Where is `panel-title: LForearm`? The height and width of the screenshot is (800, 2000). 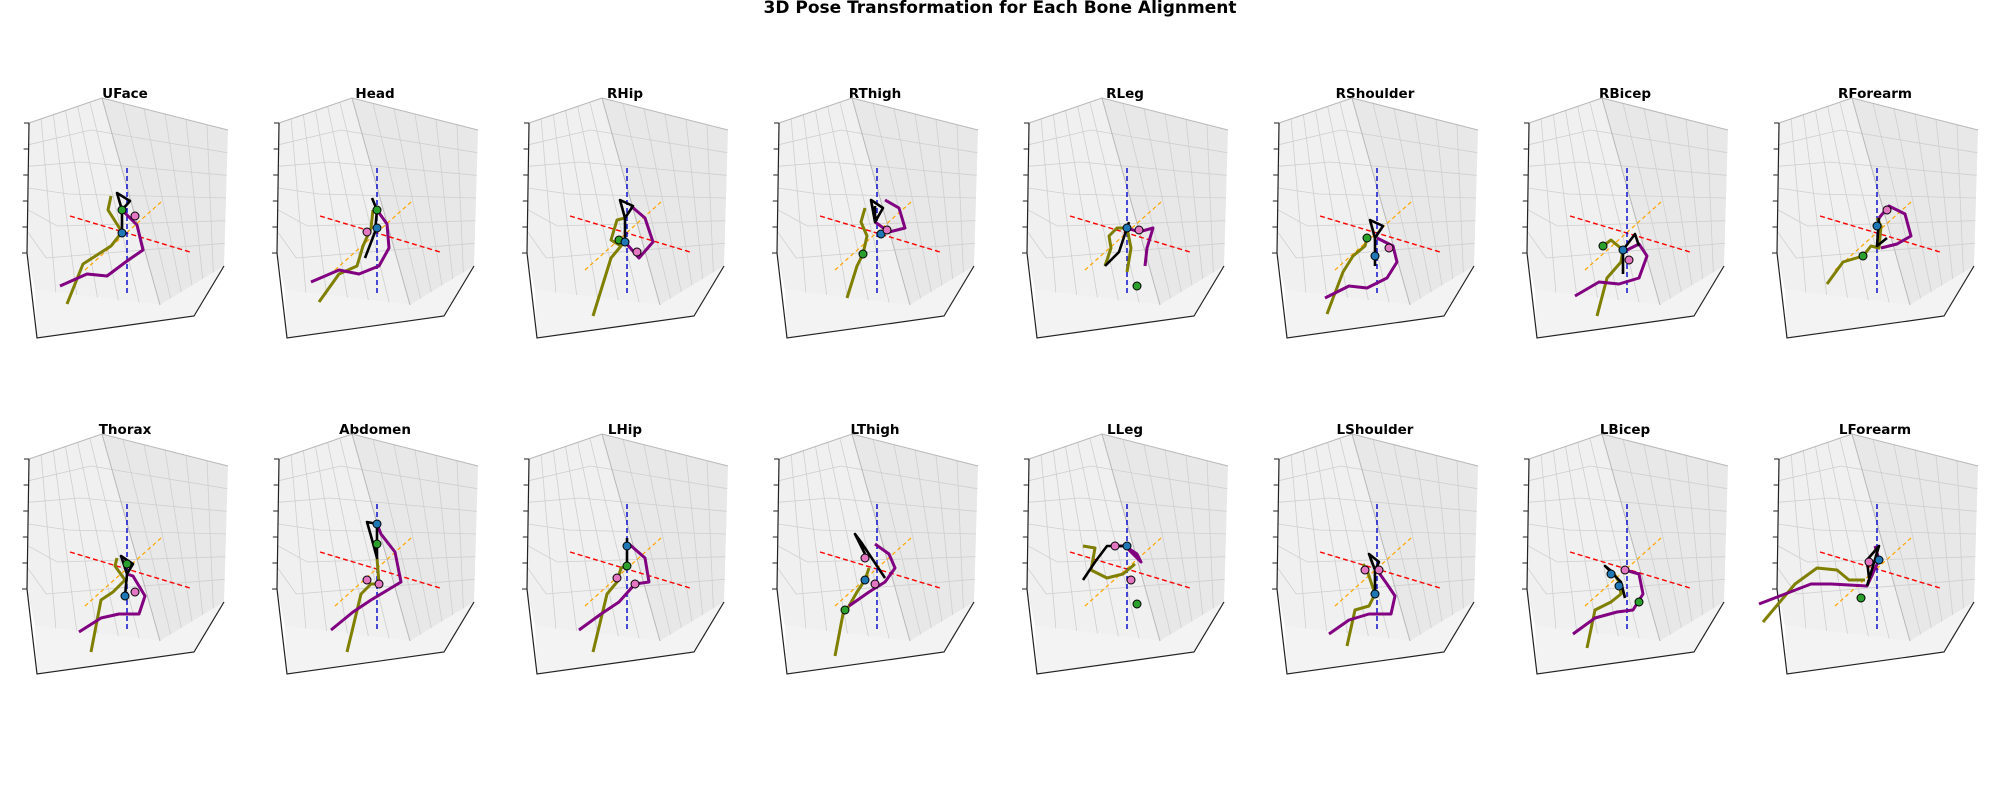 panel-title: LForearm is located at coordinates (1875, 430).